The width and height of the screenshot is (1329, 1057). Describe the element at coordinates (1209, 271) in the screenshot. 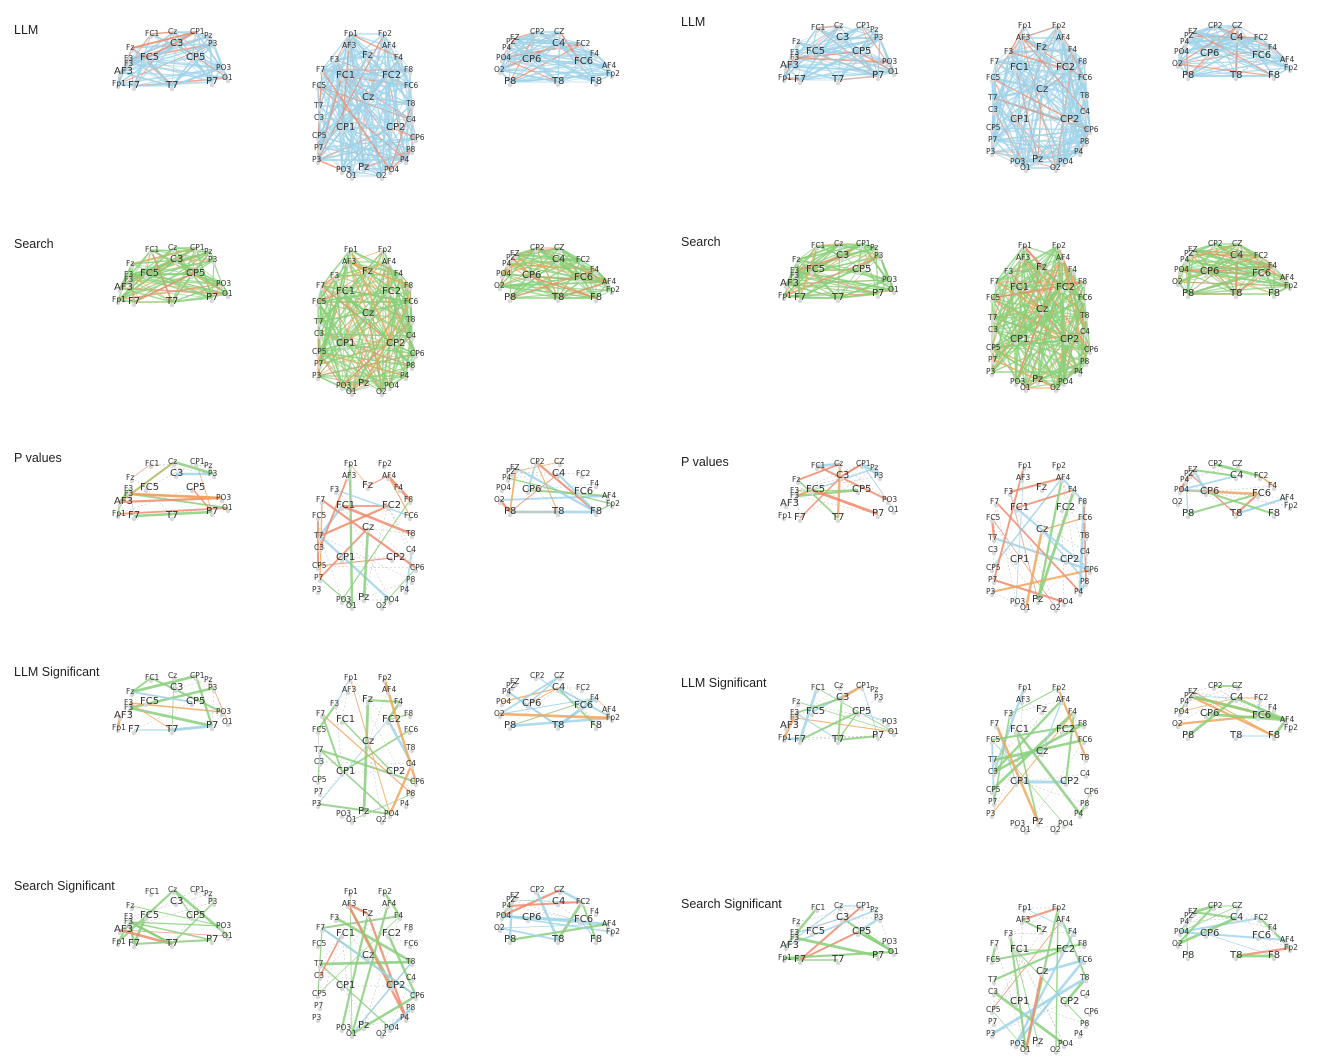

I see `electrode-label-cp6: CP6` at that location.